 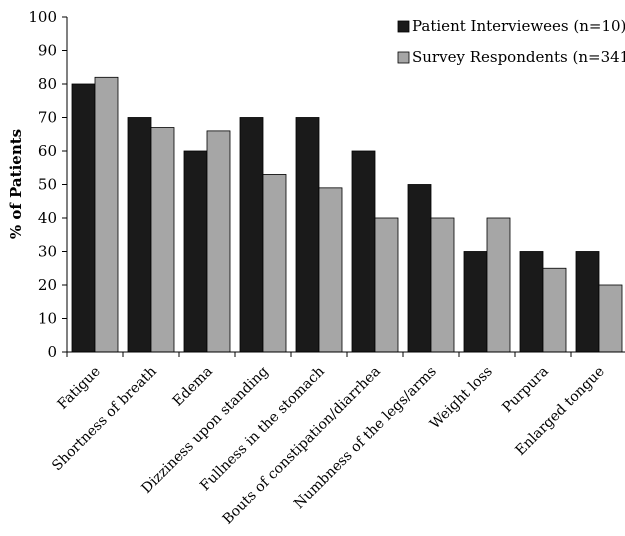 What do you see at coordinates (47, 51) in the screenshot?
I see `y-tick-label: 90` at bounding box center [47, 51].